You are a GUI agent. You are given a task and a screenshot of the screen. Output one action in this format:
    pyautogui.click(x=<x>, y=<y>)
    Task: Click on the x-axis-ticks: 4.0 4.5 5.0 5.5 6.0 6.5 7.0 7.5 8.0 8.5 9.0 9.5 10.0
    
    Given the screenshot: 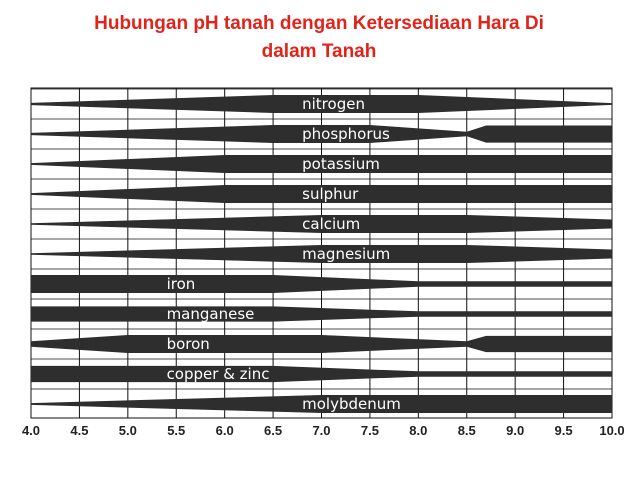 What is the action you would take?
    pyautogui.click(x=323, y=430)
    